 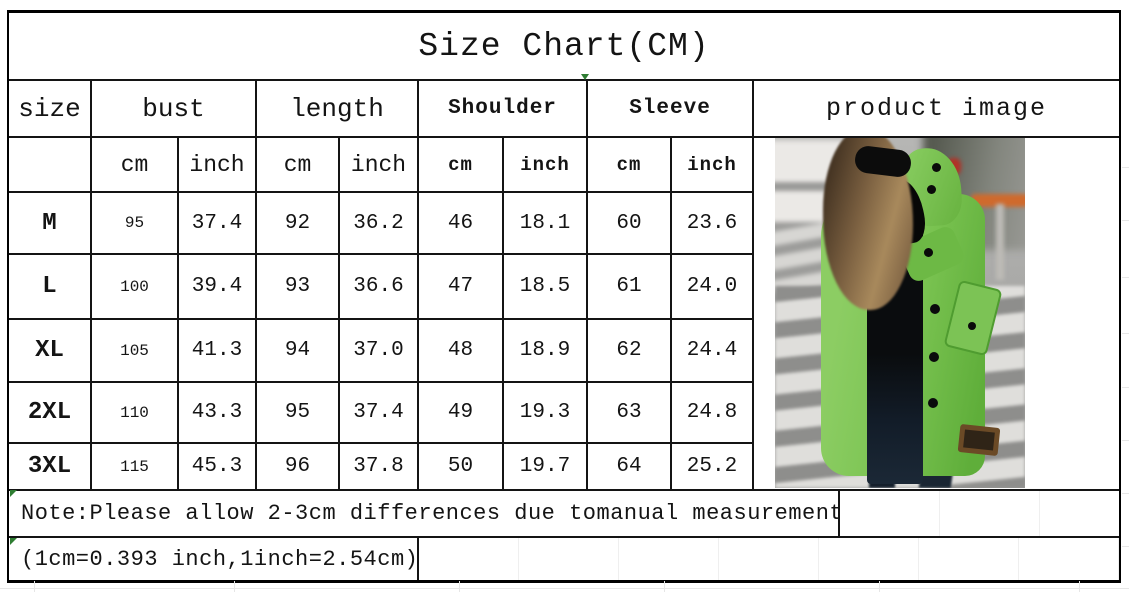 I want to click on product-photo, so click(x=900, y=313).